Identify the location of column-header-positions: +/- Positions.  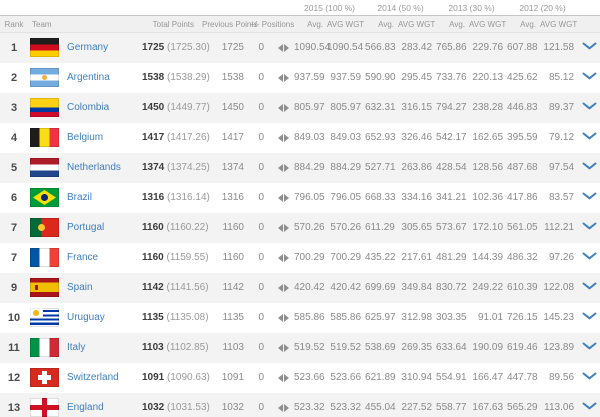
(272, 24).